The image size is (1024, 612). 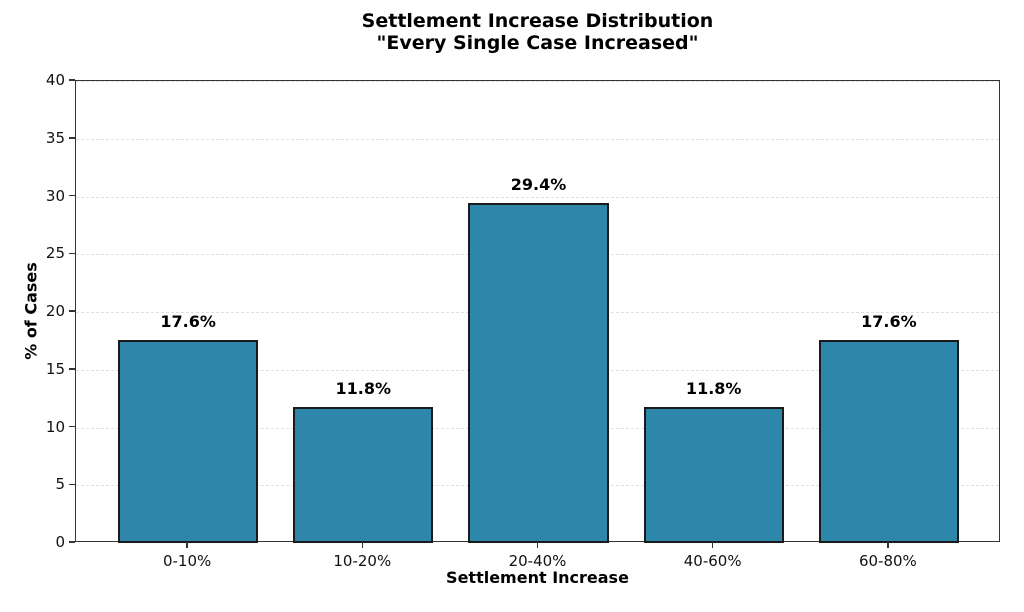 What do you see at coordinates (187, 561) in the screenshot?
I see `x-tick-label: 0-10%` at bounding box center [187, 561].